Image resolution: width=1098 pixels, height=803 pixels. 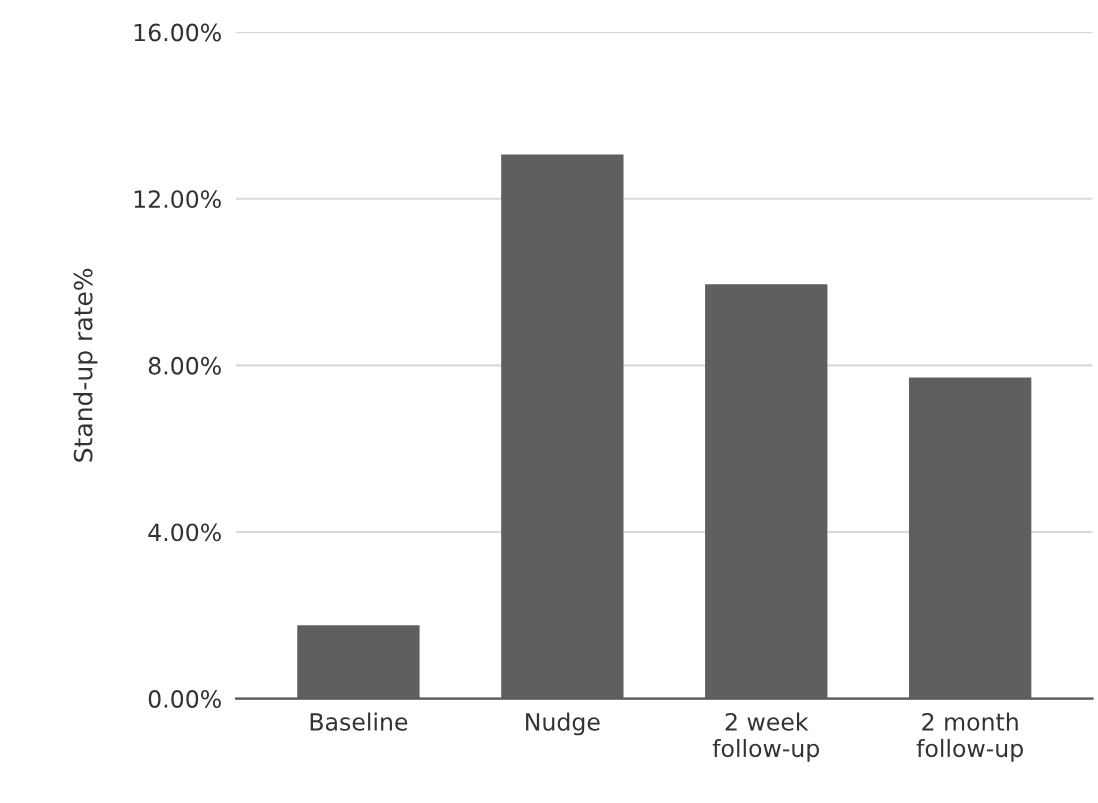 What do you see at coordinates (184, 699) in the screenshot?
I see `y-tick-label: 0.00%` at bounding box center [184, 699].